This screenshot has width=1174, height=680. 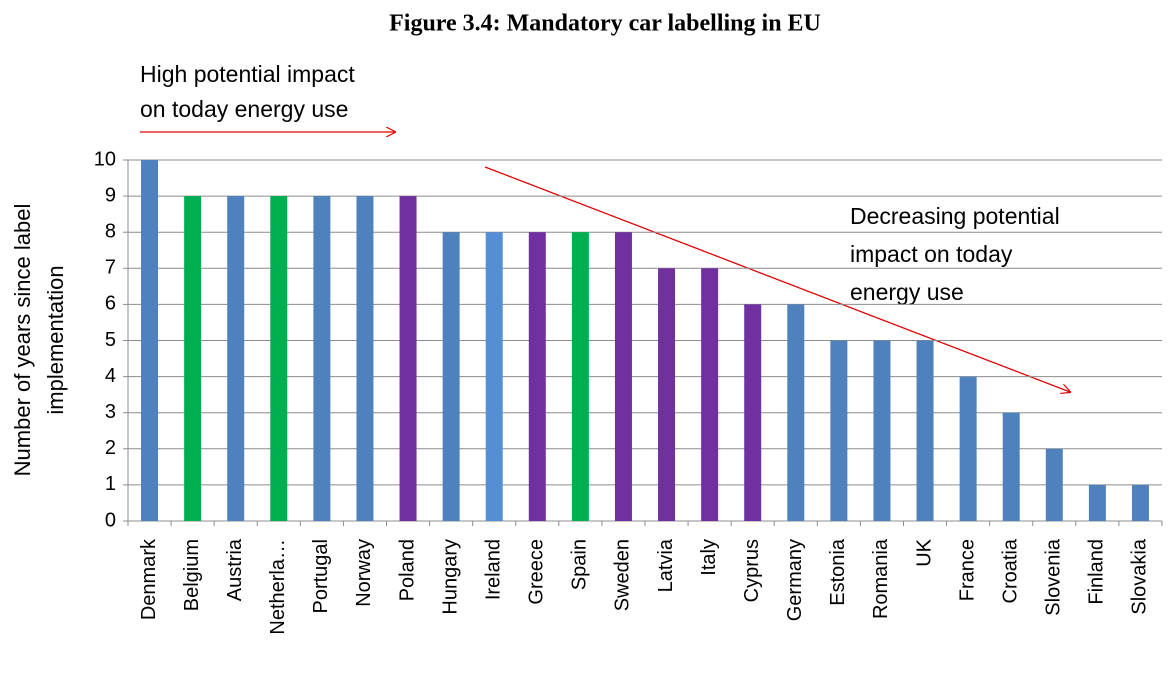 What do you see at coordinates (110, 304) in the screenshot?
I see `y-tick-label: 6` at bounding box center [110, 304].